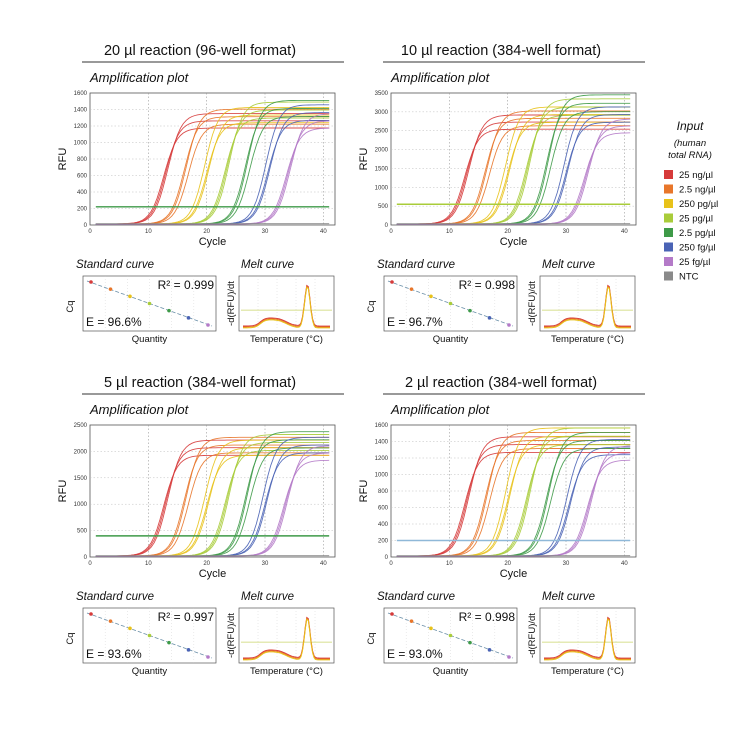  I want to click on x-axis-label: Cycle, so click(213, 242).